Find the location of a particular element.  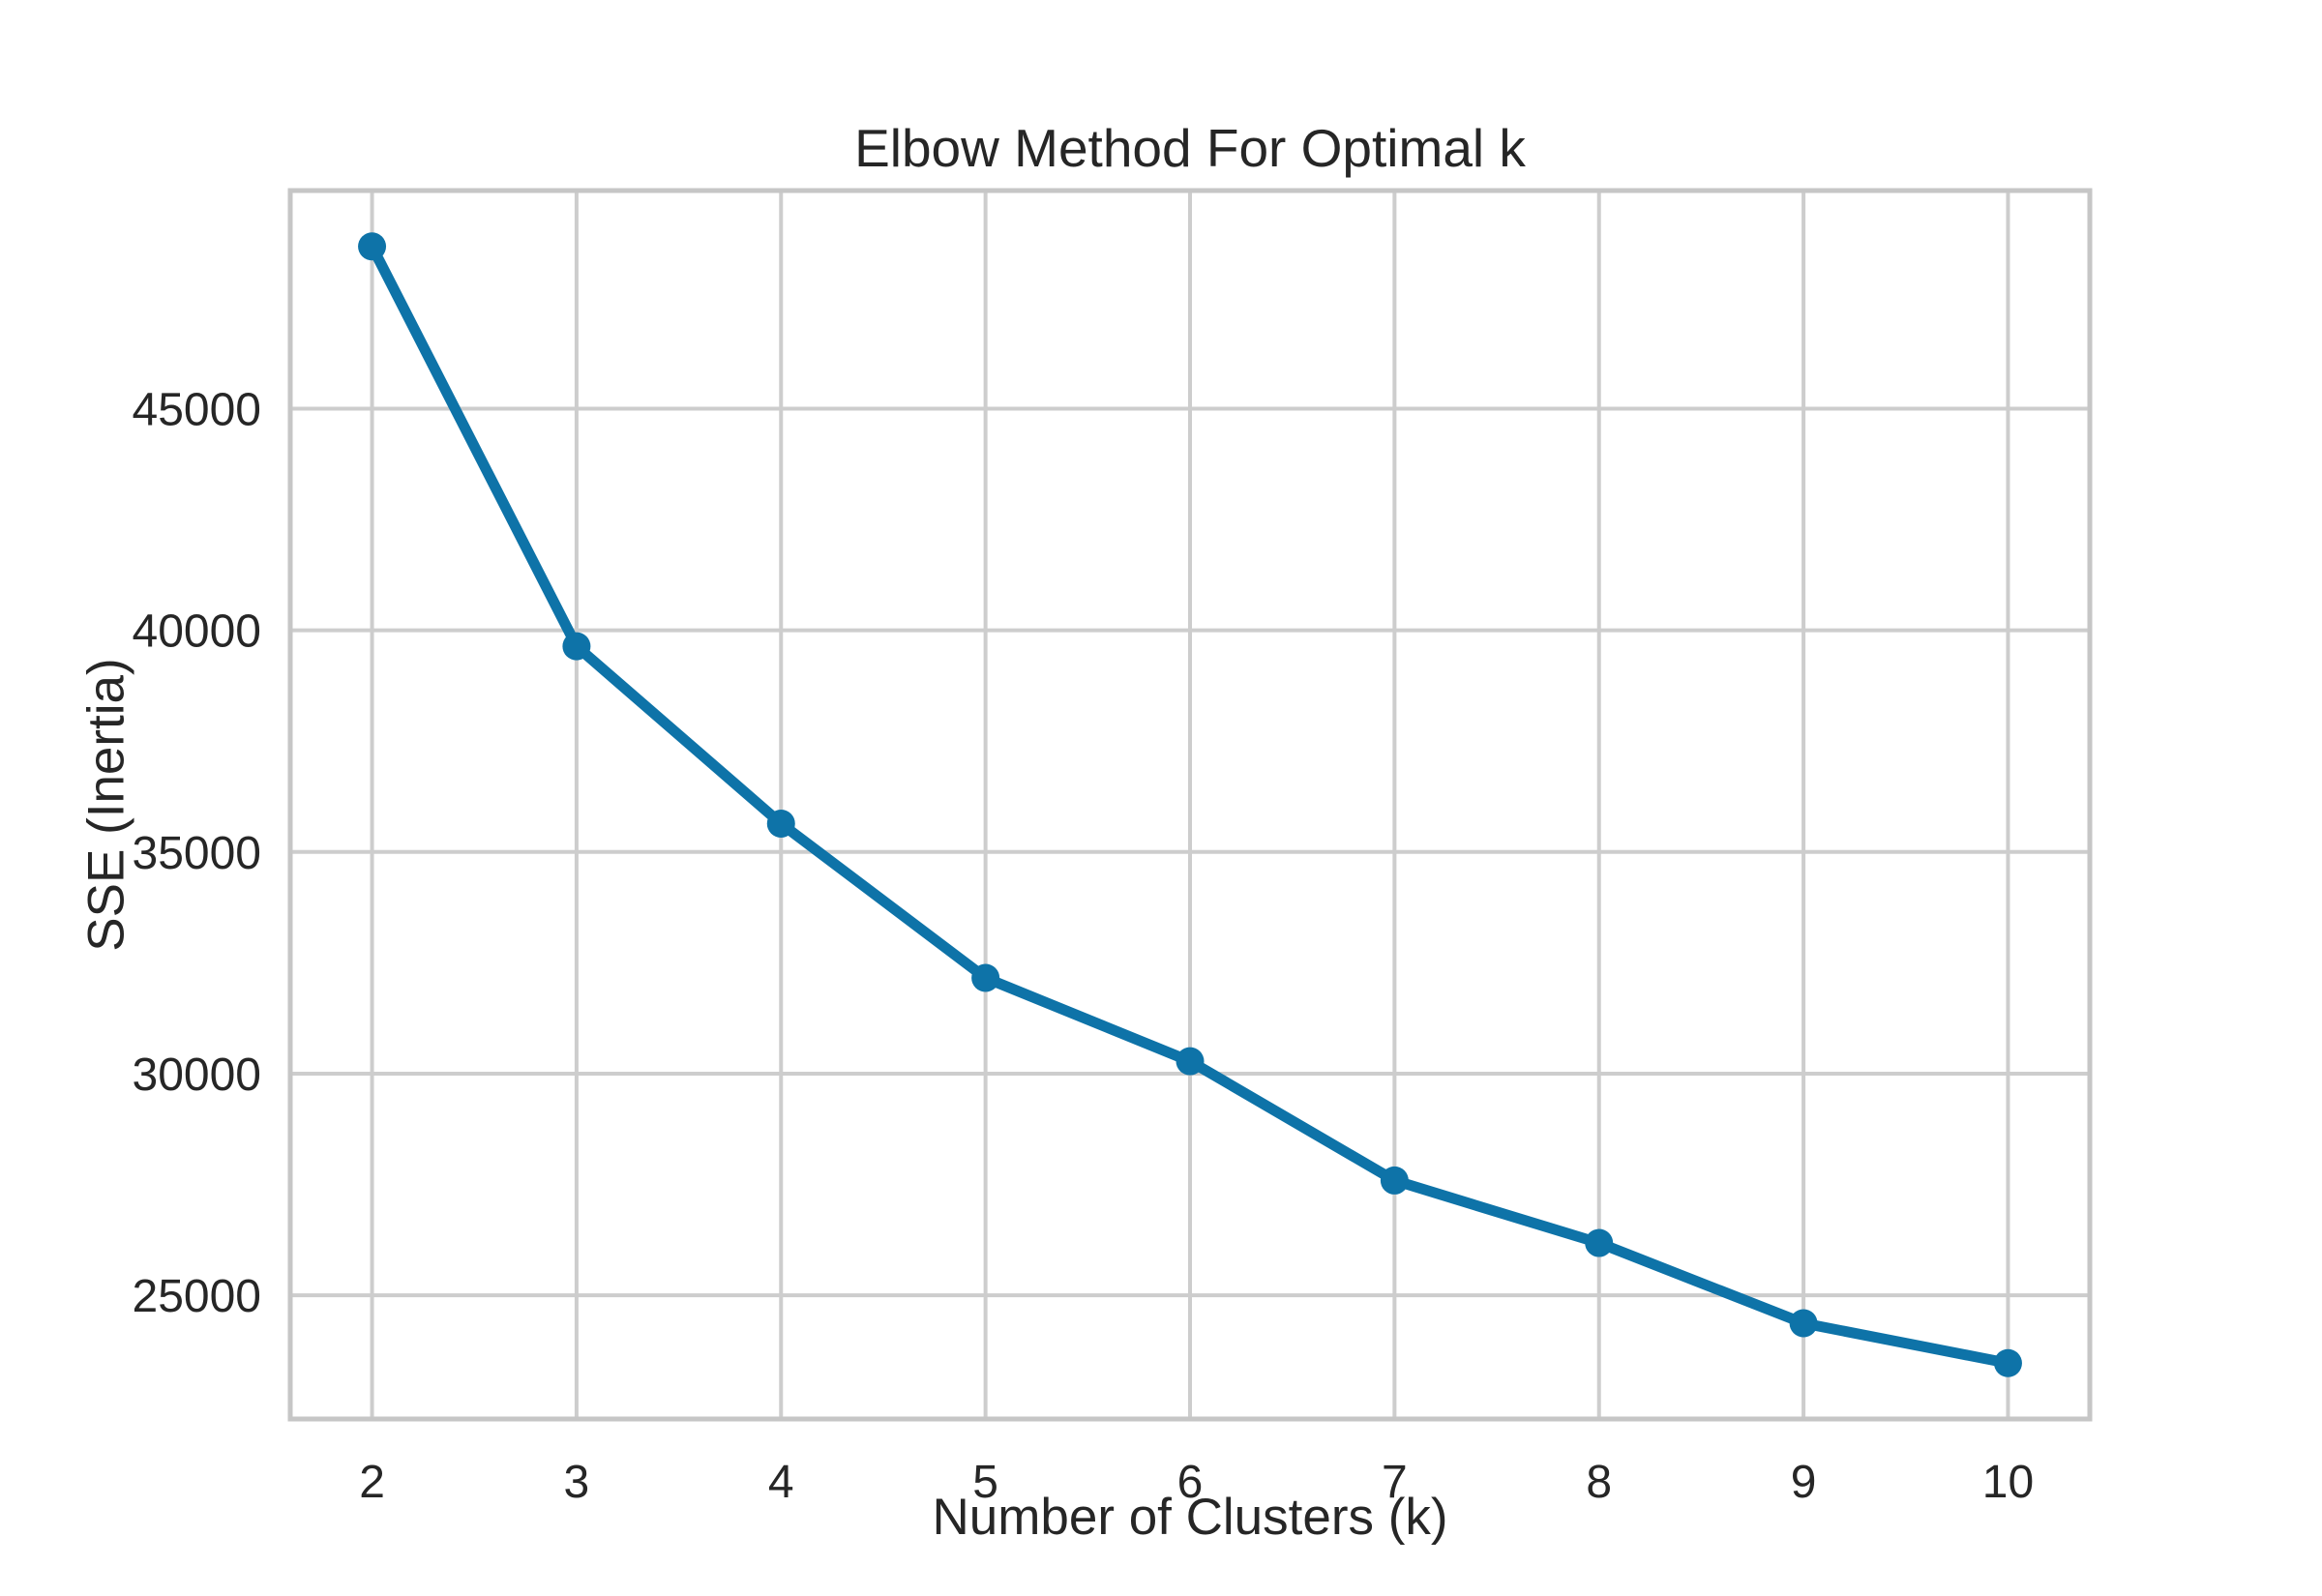

y-tick-label-40000: 40000 is located at coordinates (197, 632).